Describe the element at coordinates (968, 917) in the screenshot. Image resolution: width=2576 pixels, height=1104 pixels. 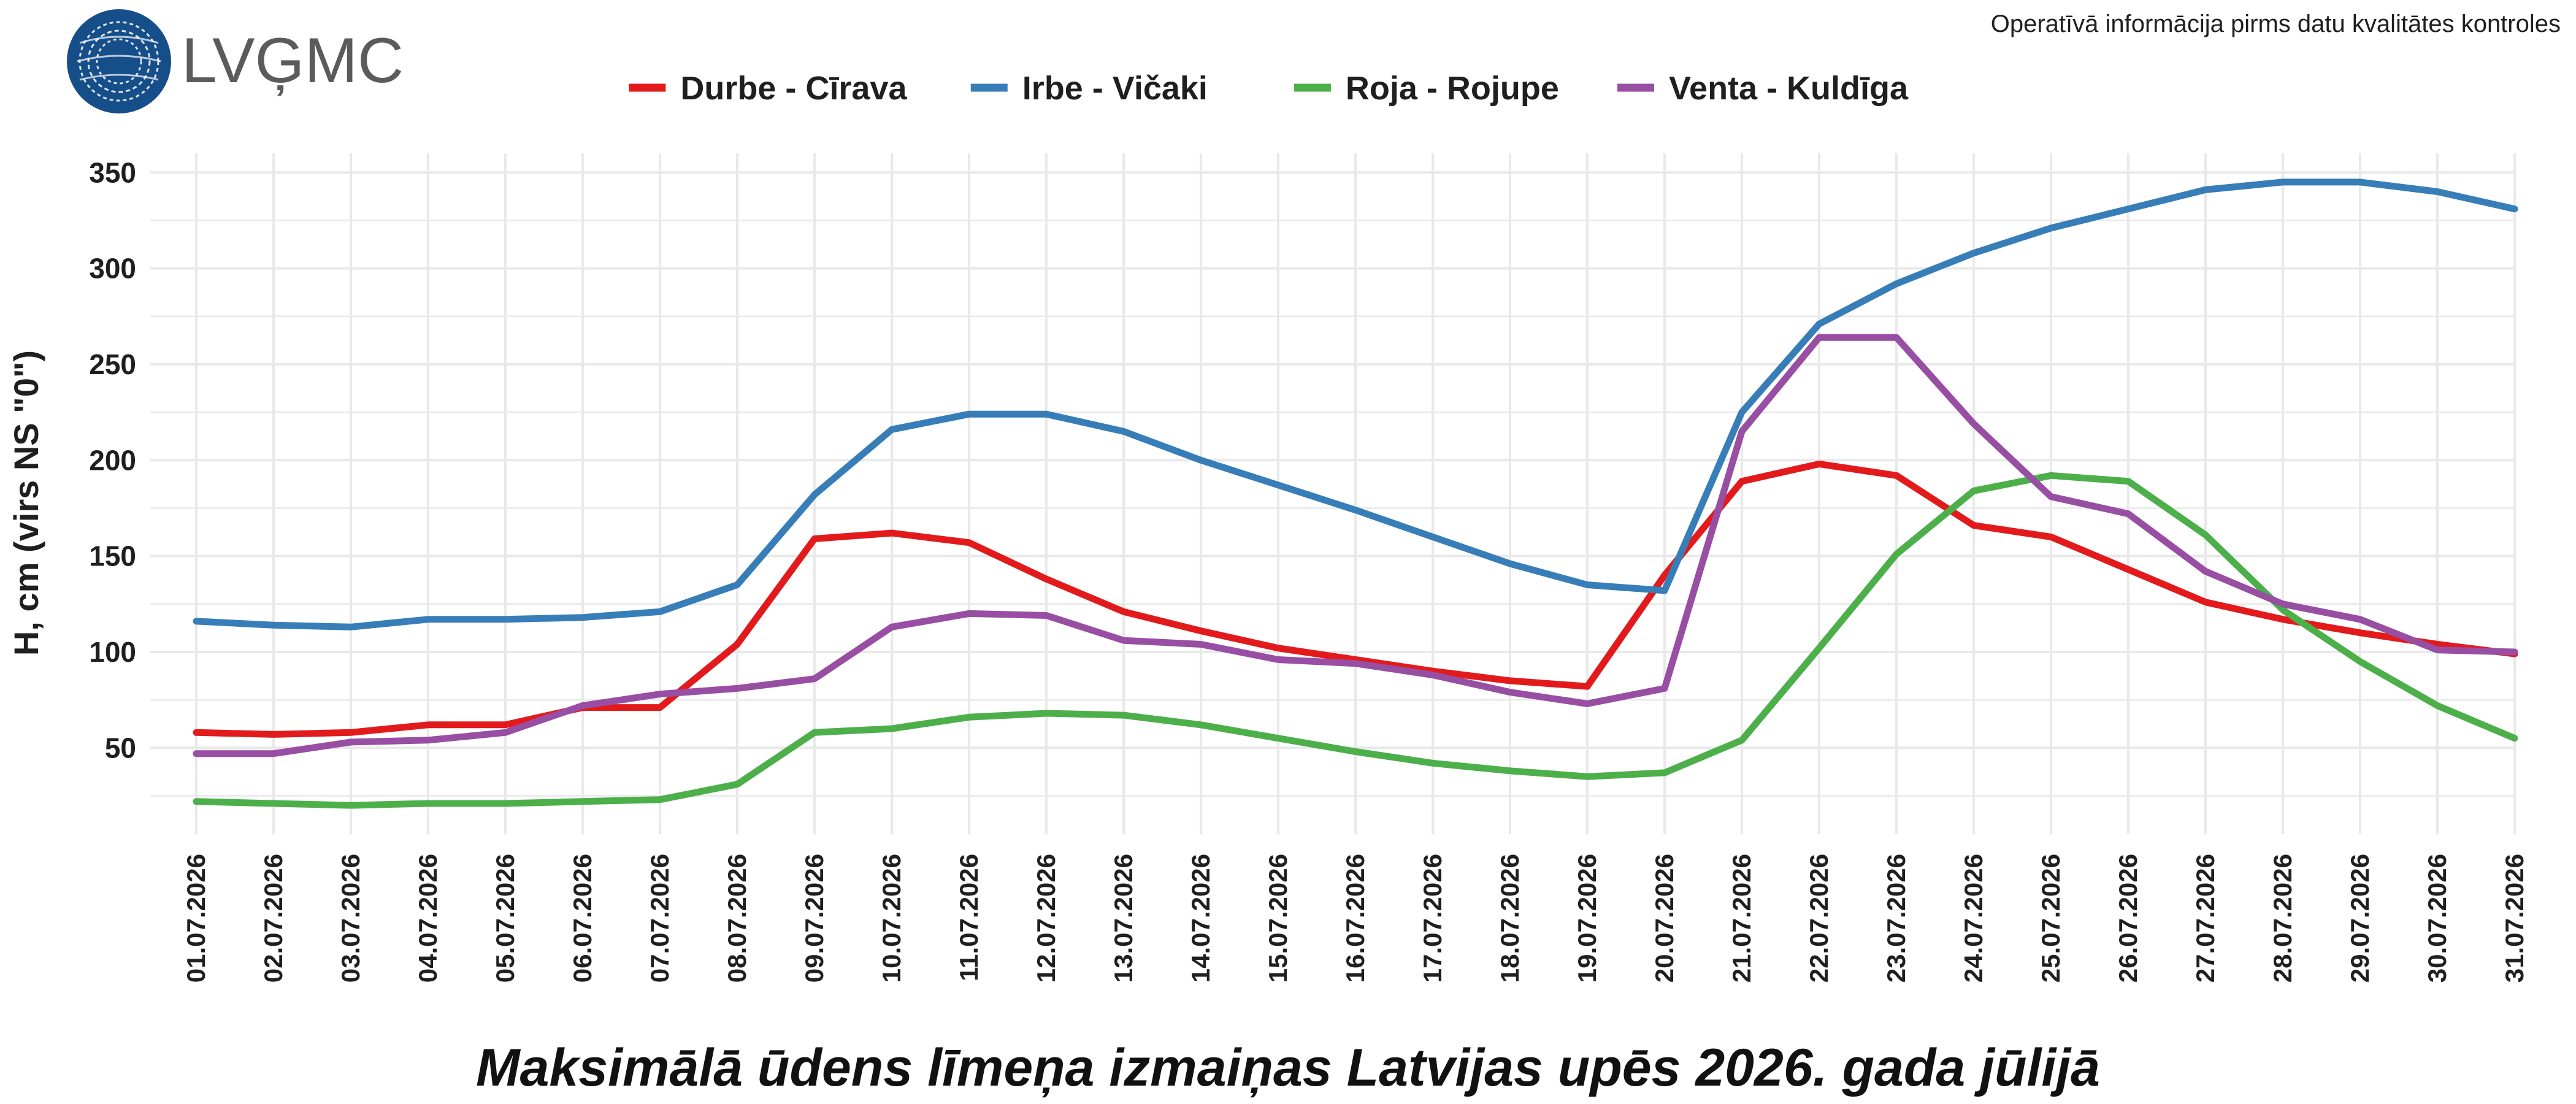
I see `x-tick-label: 11.07.2026` at that location.